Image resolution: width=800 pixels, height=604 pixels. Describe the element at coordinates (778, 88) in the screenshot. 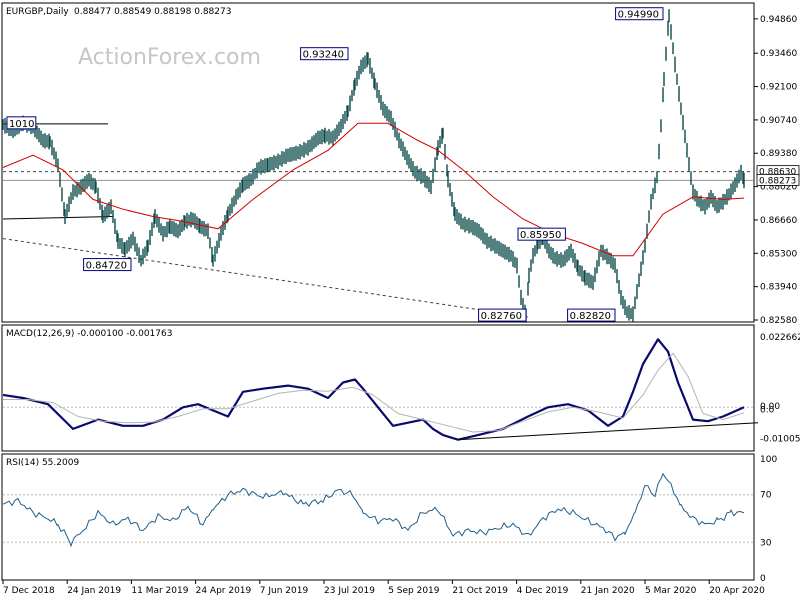

I see `price-y-tick-label: 0.92100` at that location.